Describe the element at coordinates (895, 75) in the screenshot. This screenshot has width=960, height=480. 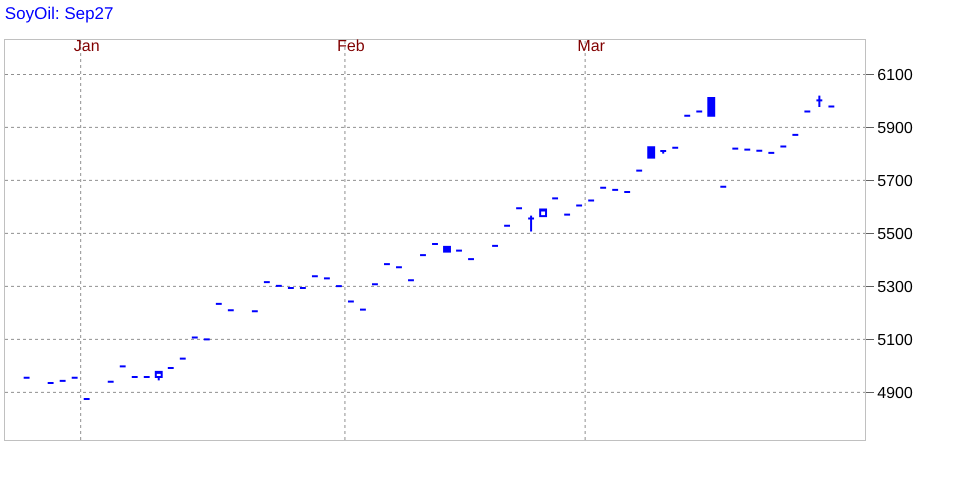
I see `y-tick-label: 6100` at that location.